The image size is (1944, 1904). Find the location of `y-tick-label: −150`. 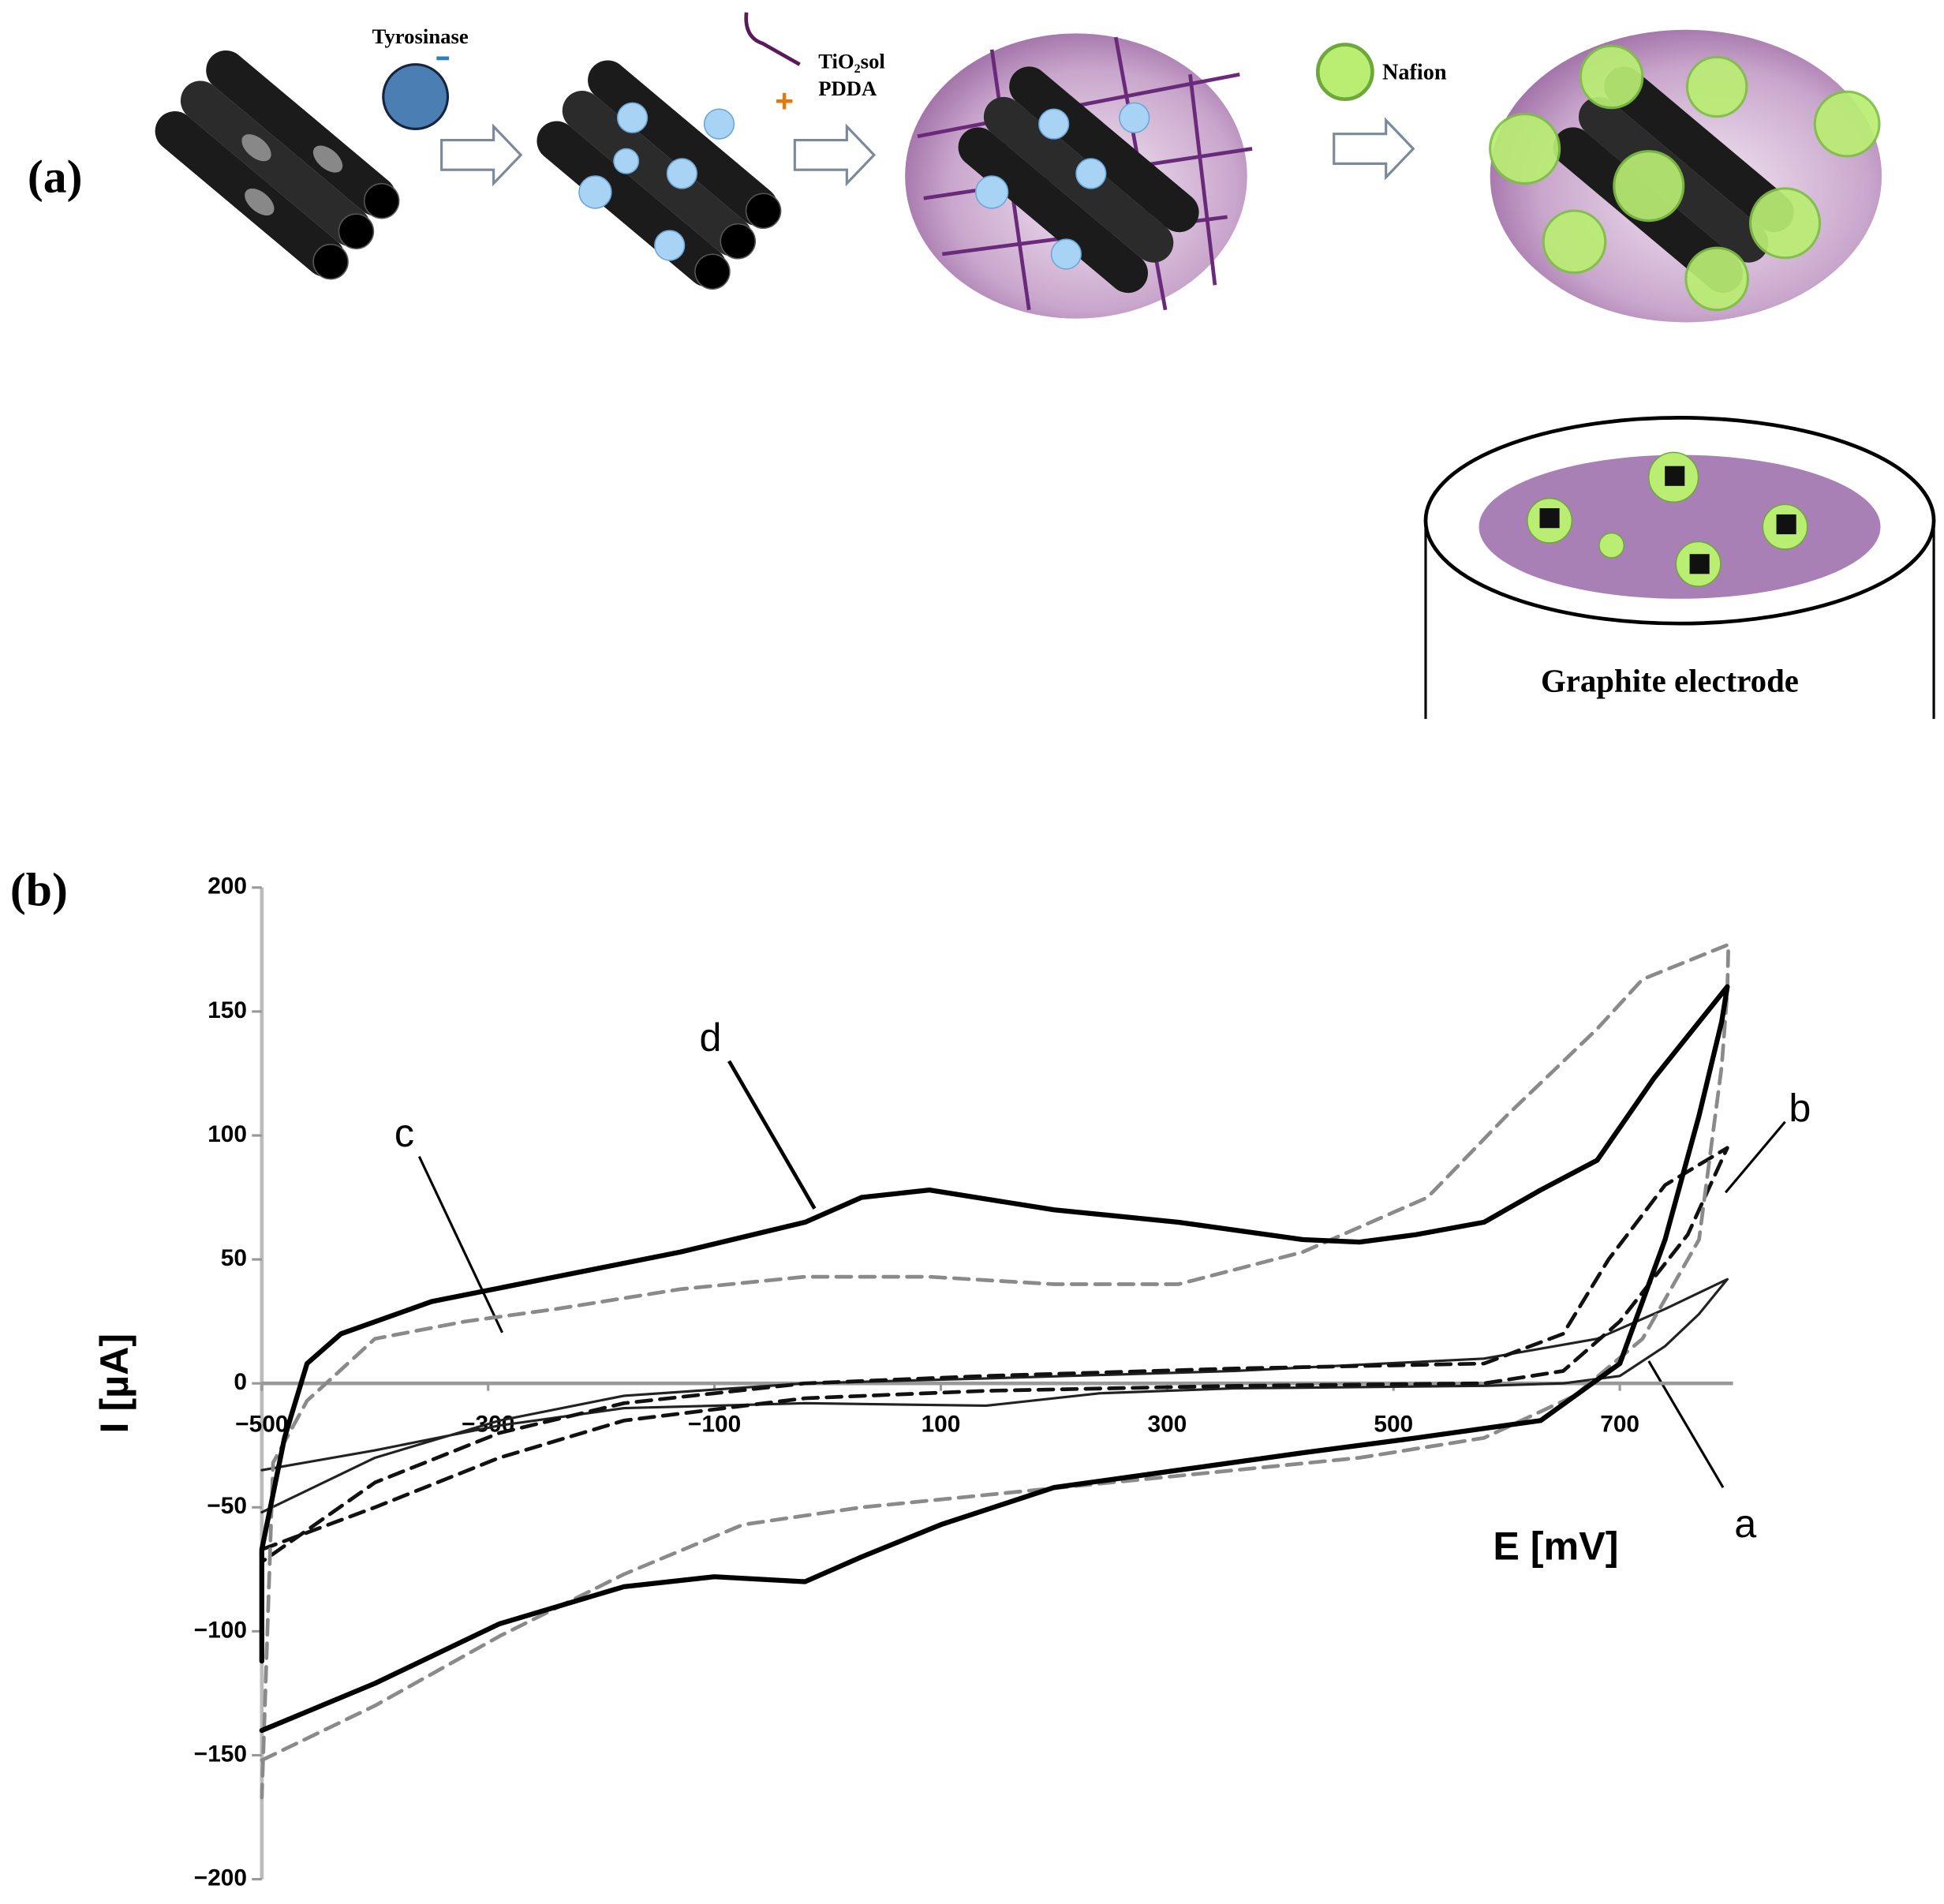

y-tick-label: −150 is located at coordinates (220, 1754).